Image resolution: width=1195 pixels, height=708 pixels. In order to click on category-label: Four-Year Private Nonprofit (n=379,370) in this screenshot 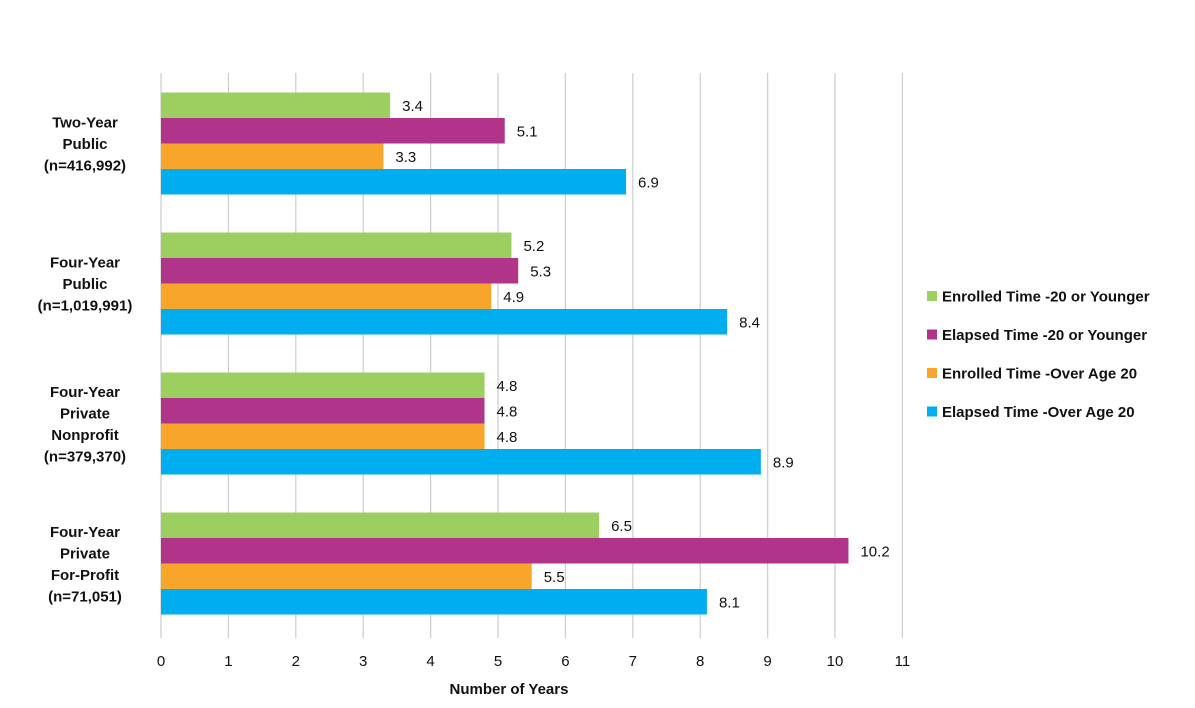, I will do `click(85, 425)`.